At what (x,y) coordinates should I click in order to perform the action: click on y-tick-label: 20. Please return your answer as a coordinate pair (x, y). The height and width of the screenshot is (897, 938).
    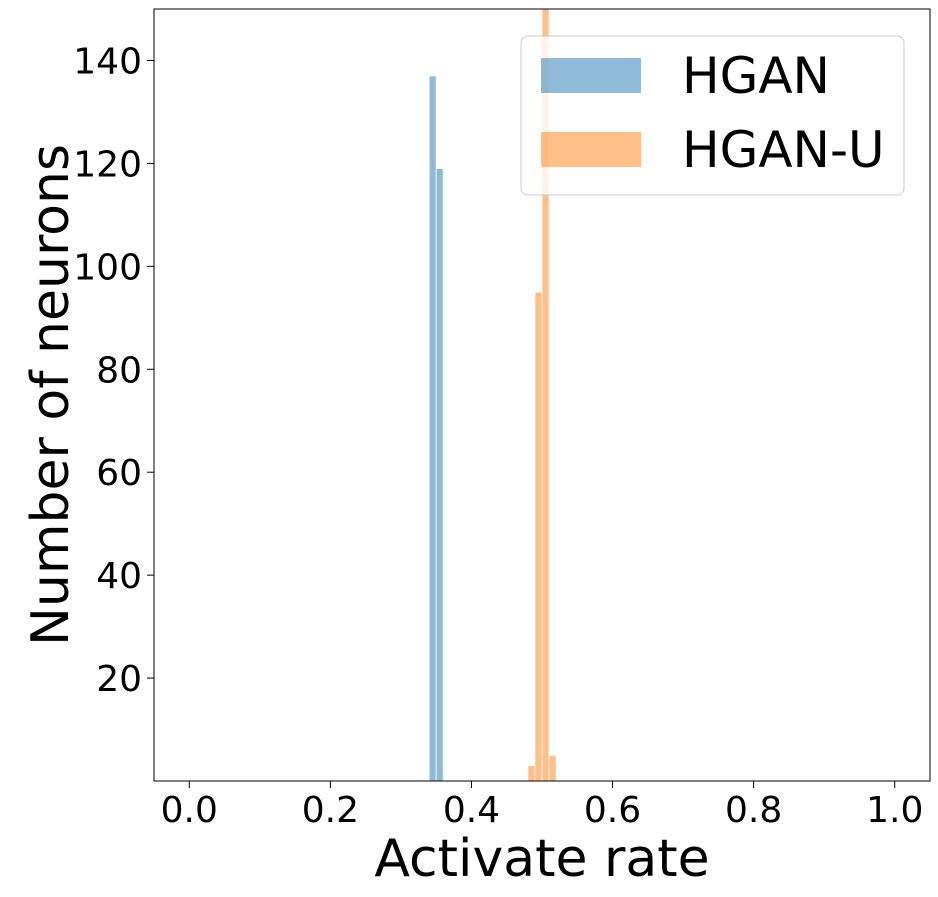
    Looking at the image, I should click on (119, 679).